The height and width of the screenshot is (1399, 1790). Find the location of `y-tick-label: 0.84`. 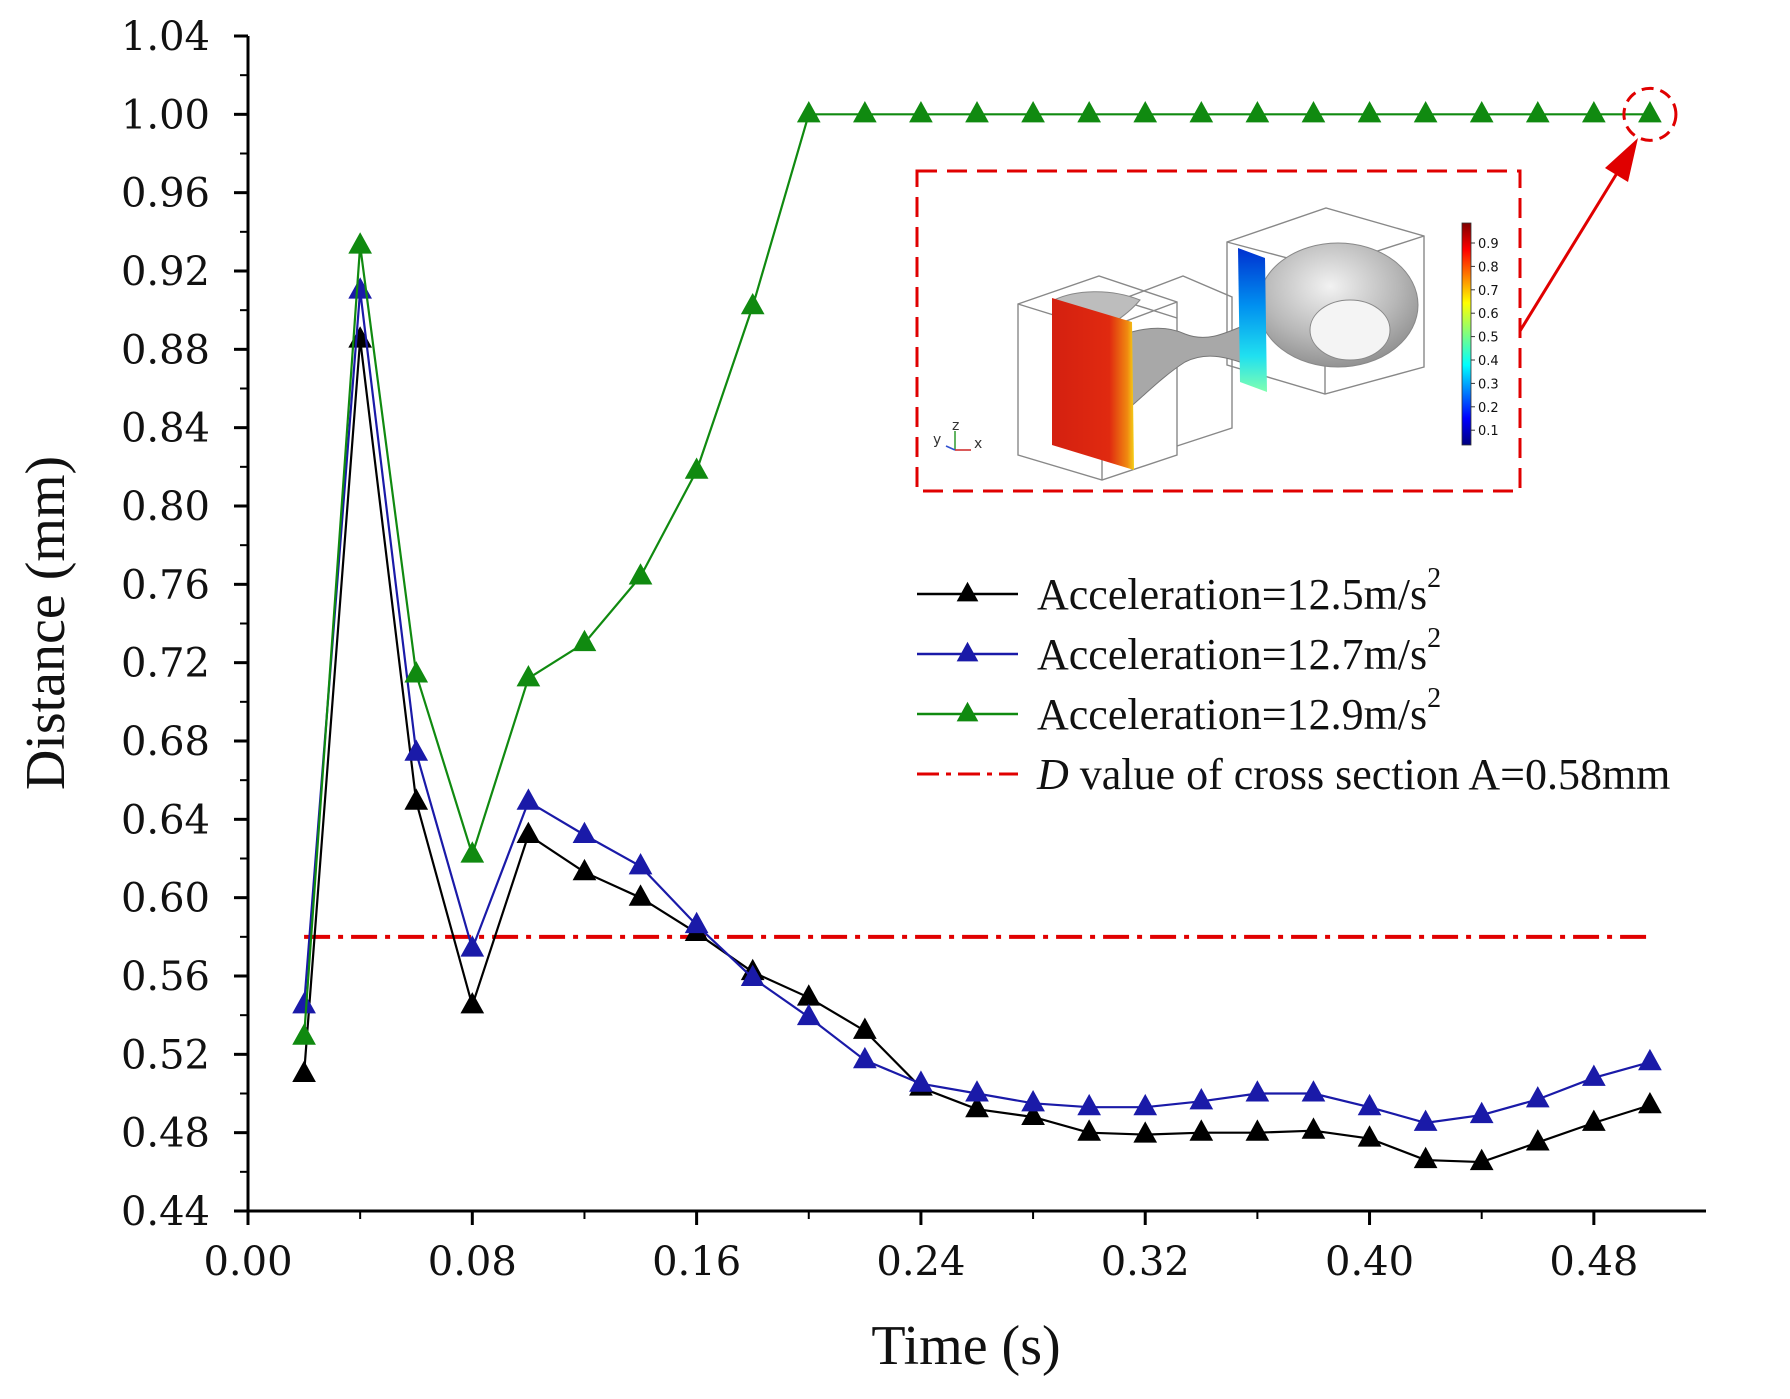

y-tick-label: 0.84 is located at coordinates (165, 429).